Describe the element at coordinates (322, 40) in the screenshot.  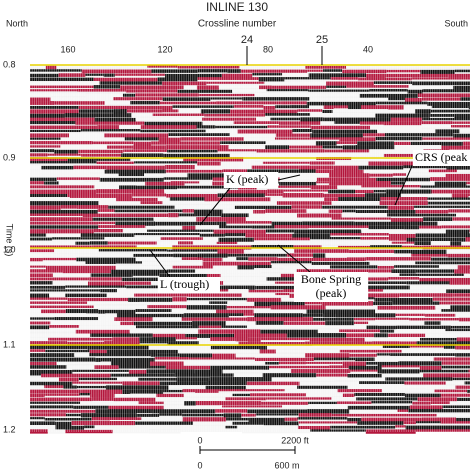
I see `x-tick-label: 25` at that location.